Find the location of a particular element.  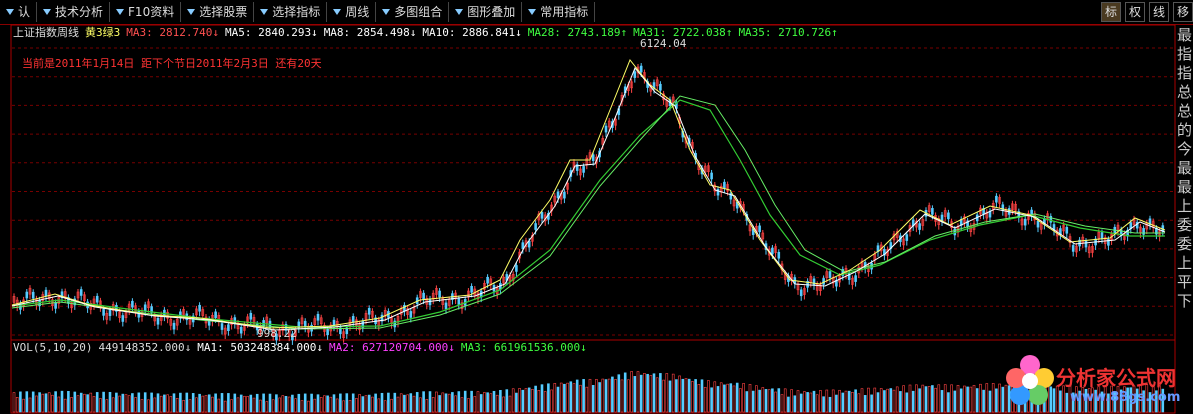

vol-title: VOL(5,10,20) is located at coordinates (52, 347).